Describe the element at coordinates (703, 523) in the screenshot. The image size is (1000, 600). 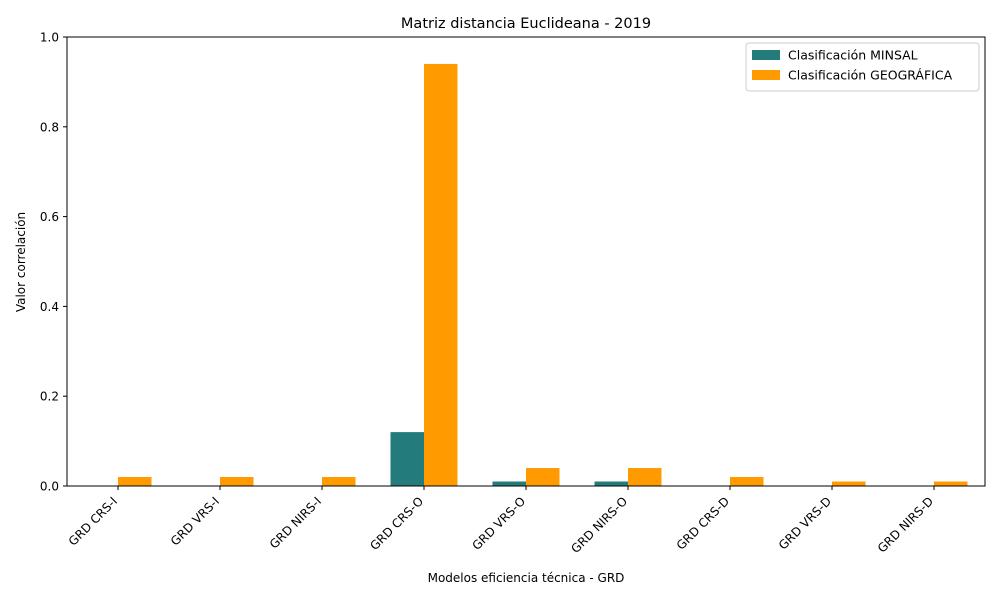
I see `x-tick-label: GRD CRS-D` at that location.